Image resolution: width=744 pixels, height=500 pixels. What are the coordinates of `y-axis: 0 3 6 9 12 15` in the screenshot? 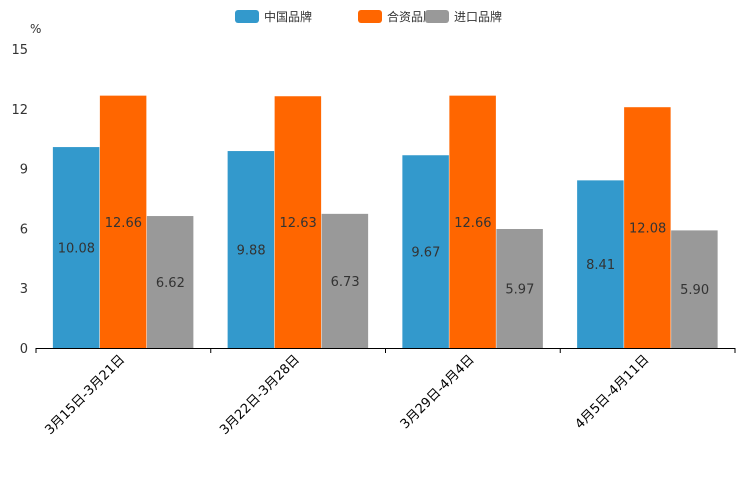 It's located at (19, 200).